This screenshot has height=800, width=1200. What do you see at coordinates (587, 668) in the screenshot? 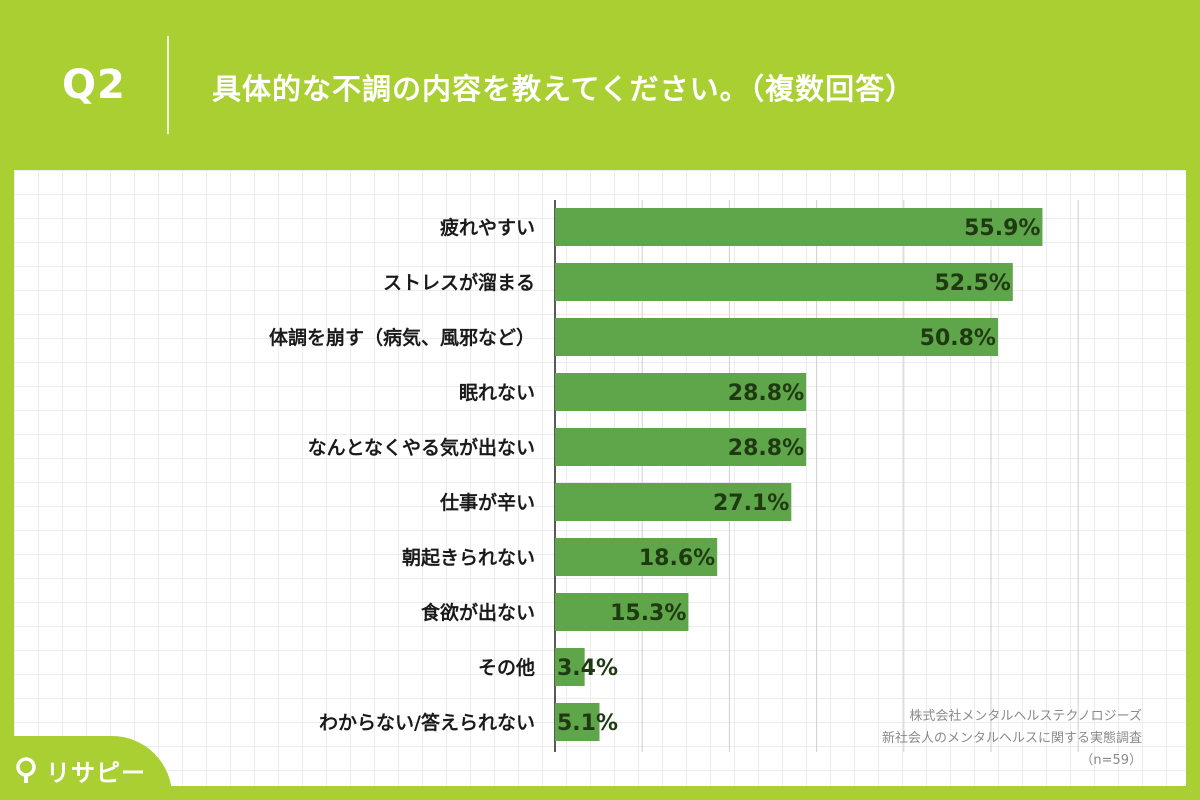
I see `value-label: 3.4%` at bounding box center [587, 668].